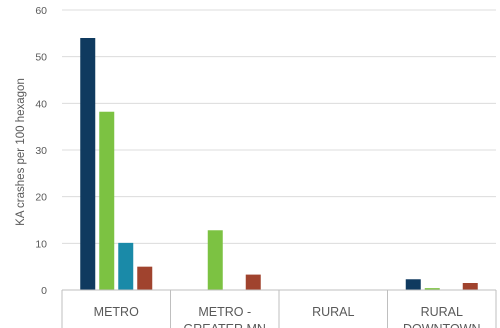 The image size is (500, 328). I want to click on y-tick-label: 30, so click(41, 151).